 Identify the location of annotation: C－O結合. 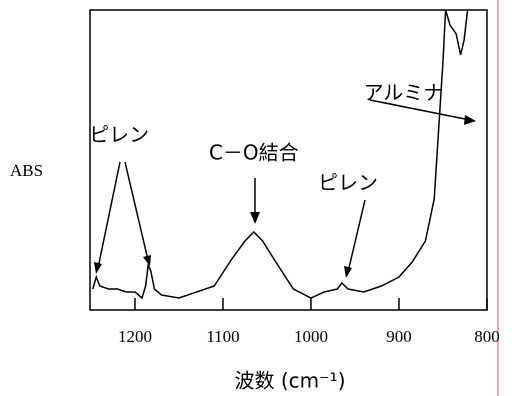
(254, 153).